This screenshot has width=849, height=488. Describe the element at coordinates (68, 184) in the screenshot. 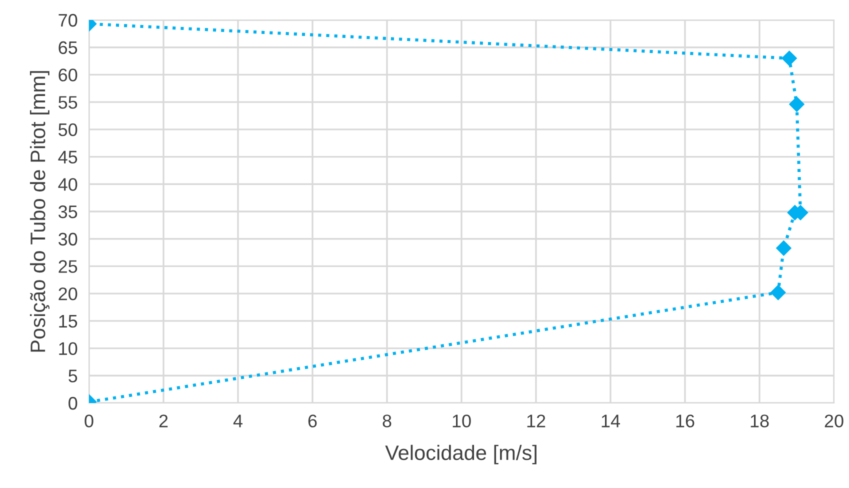

I see `y-tick-label: 40` at that location.